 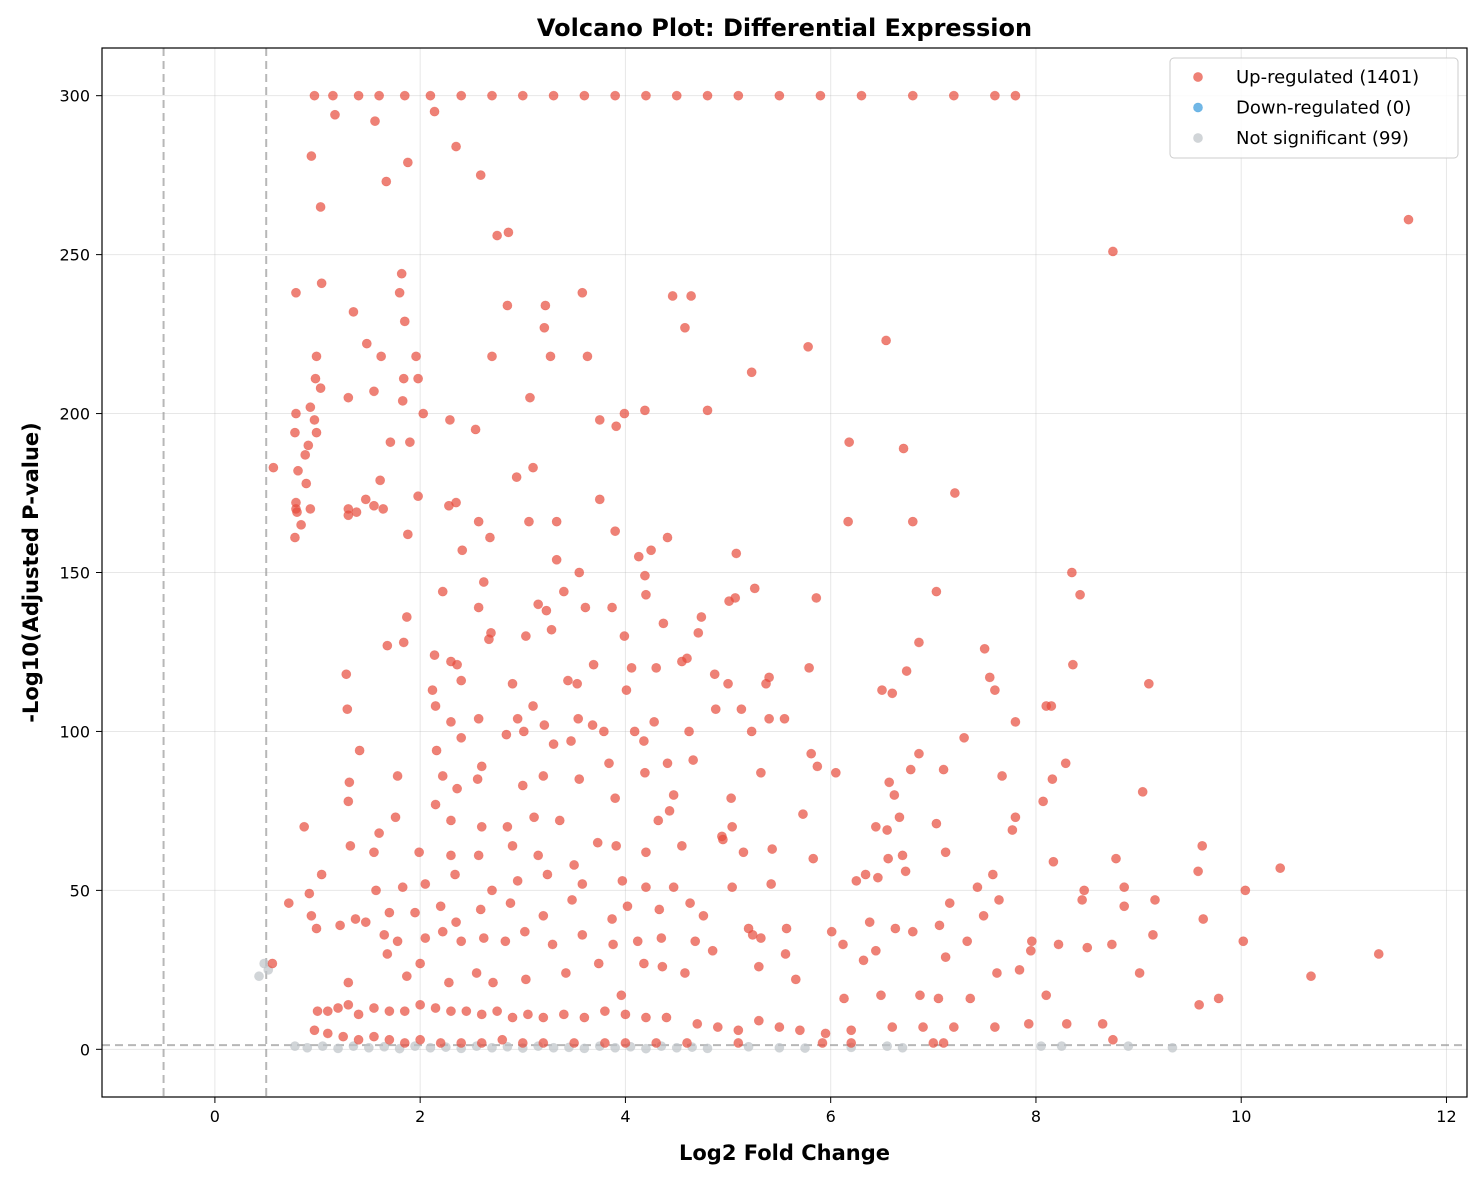 What do you see at coordinates (1198, 107) in the screenshot?
I see `legend-marker` at bounding box center [1198, 107].